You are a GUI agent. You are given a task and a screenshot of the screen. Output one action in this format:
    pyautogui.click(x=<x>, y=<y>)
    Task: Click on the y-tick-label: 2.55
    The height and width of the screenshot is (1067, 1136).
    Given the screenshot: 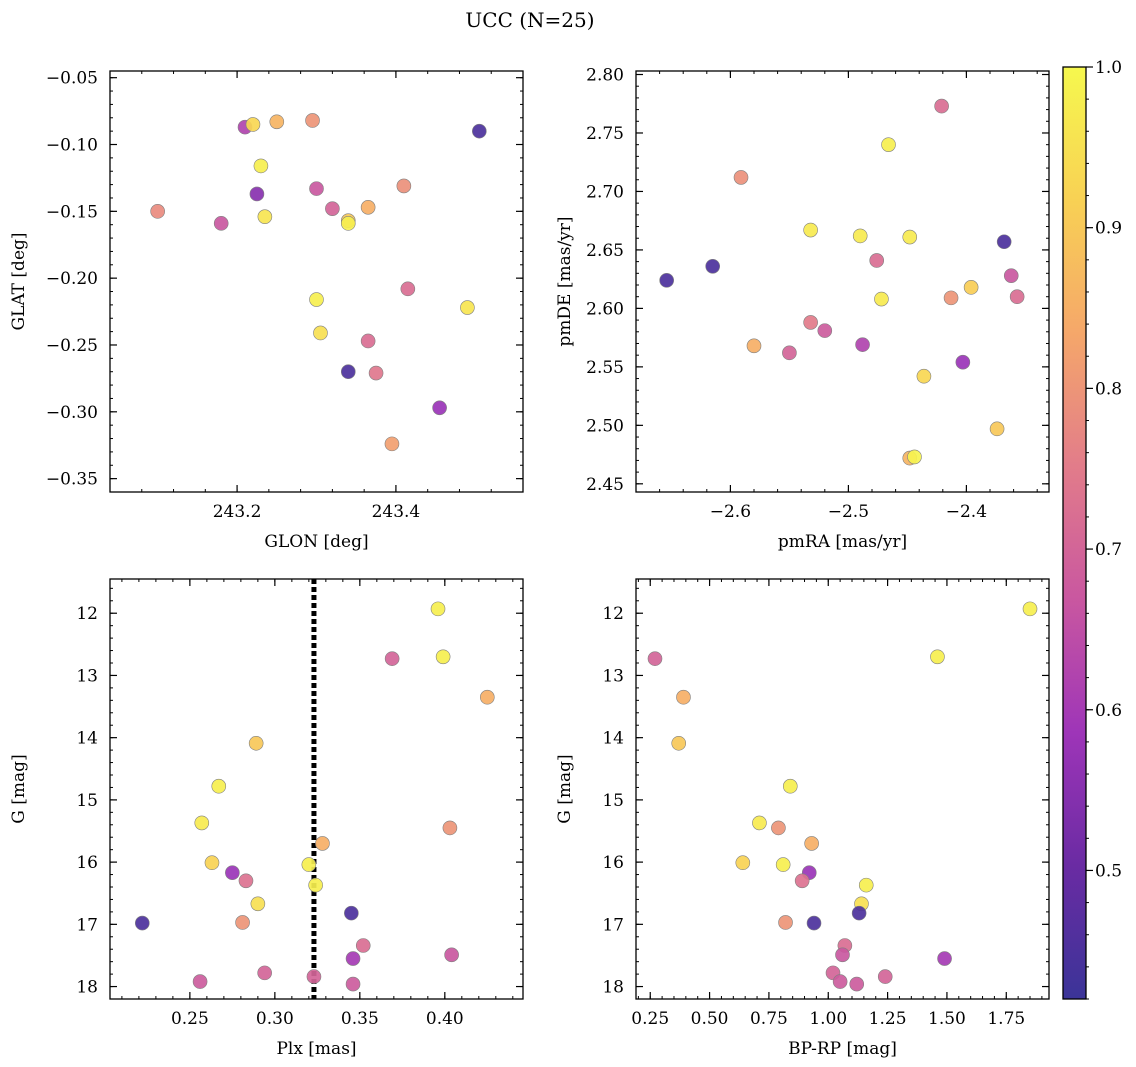 What is the action you would take?
    pyautogui.click(x=605, y=368)
    